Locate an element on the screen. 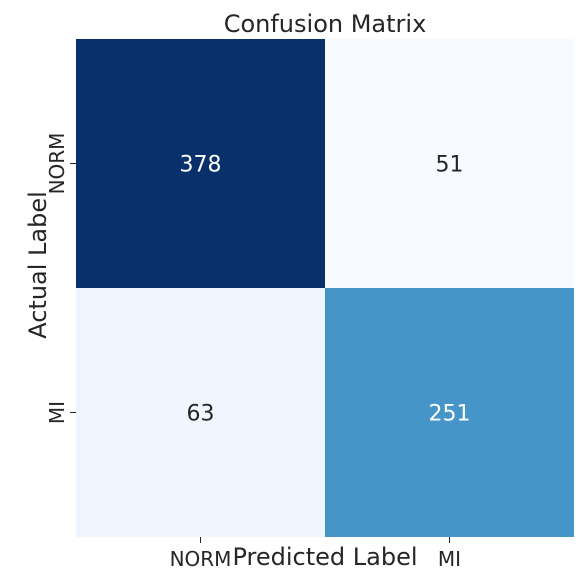 The width and height of the screenshot is (577, 579). x-axis-ticks: NORM MI is located at coordinates (315, 554).